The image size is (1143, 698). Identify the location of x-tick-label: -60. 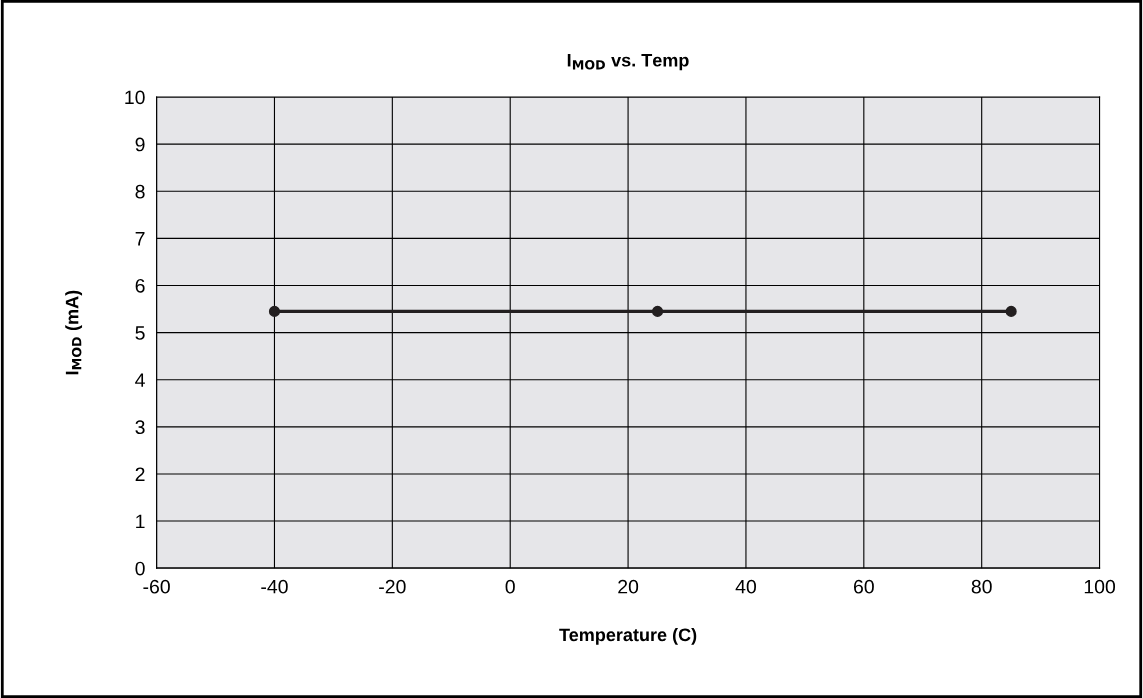
(156, 586).